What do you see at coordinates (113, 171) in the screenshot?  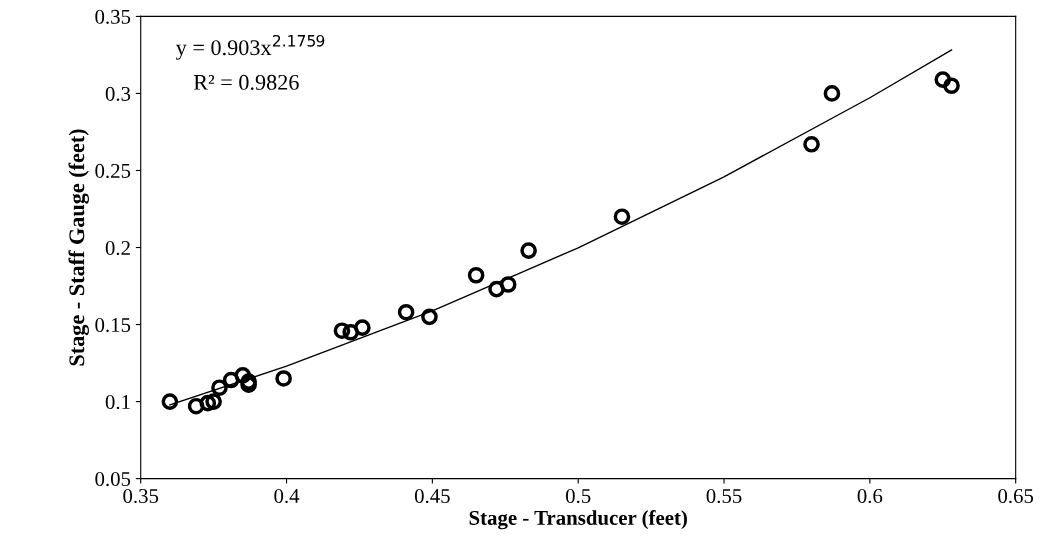 I see `y-tick-label: 0.25` at bounding box center [113, 171].